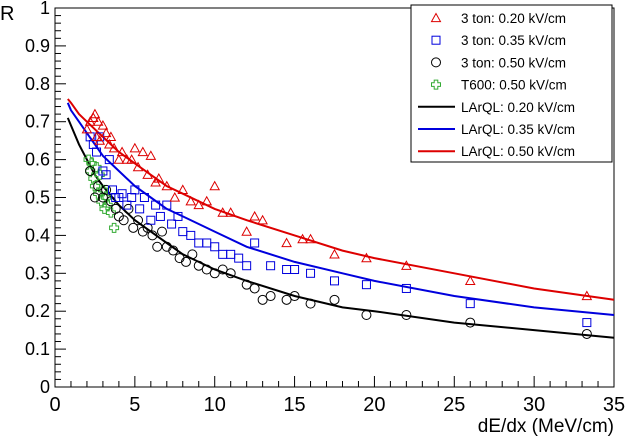 This screenshot has width=625, height=436. Describe the element at coordinates (518, 107) in the screenshot. I see `legend-label-5: LArQL: 0.20 kV/cm` at that location.